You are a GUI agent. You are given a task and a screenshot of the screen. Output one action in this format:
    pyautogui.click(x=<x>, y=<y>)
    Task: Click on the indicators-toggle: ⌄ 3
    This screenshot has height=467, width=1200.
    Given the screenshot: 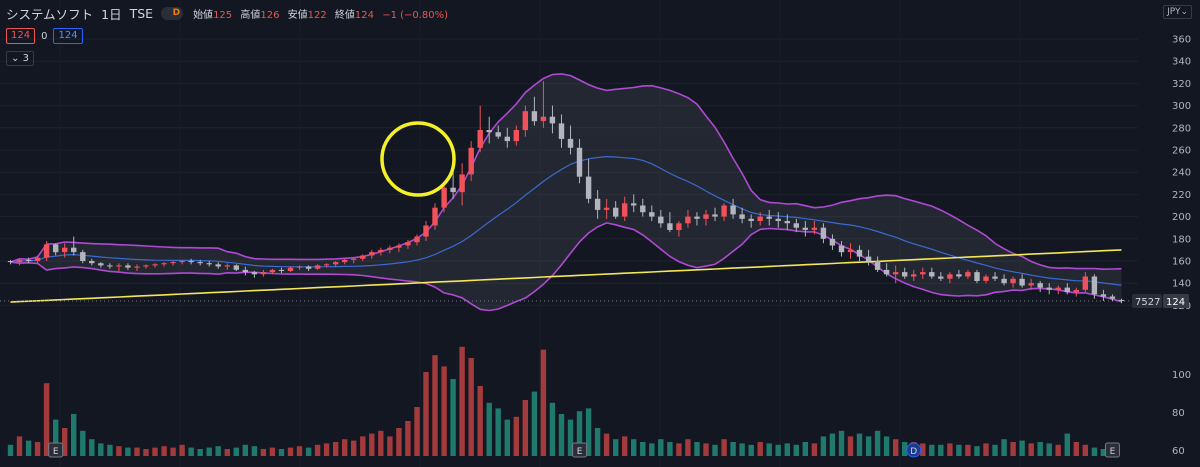 What is the action you would take?
    pyautogui.click(x=20, y=58)
    